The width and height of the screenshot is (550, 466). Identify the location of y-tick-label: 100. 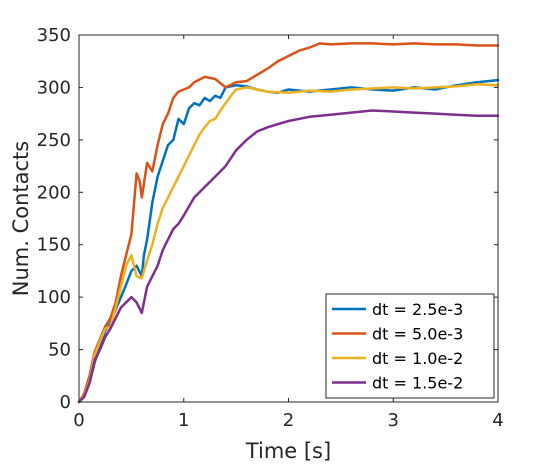
(54, 297).